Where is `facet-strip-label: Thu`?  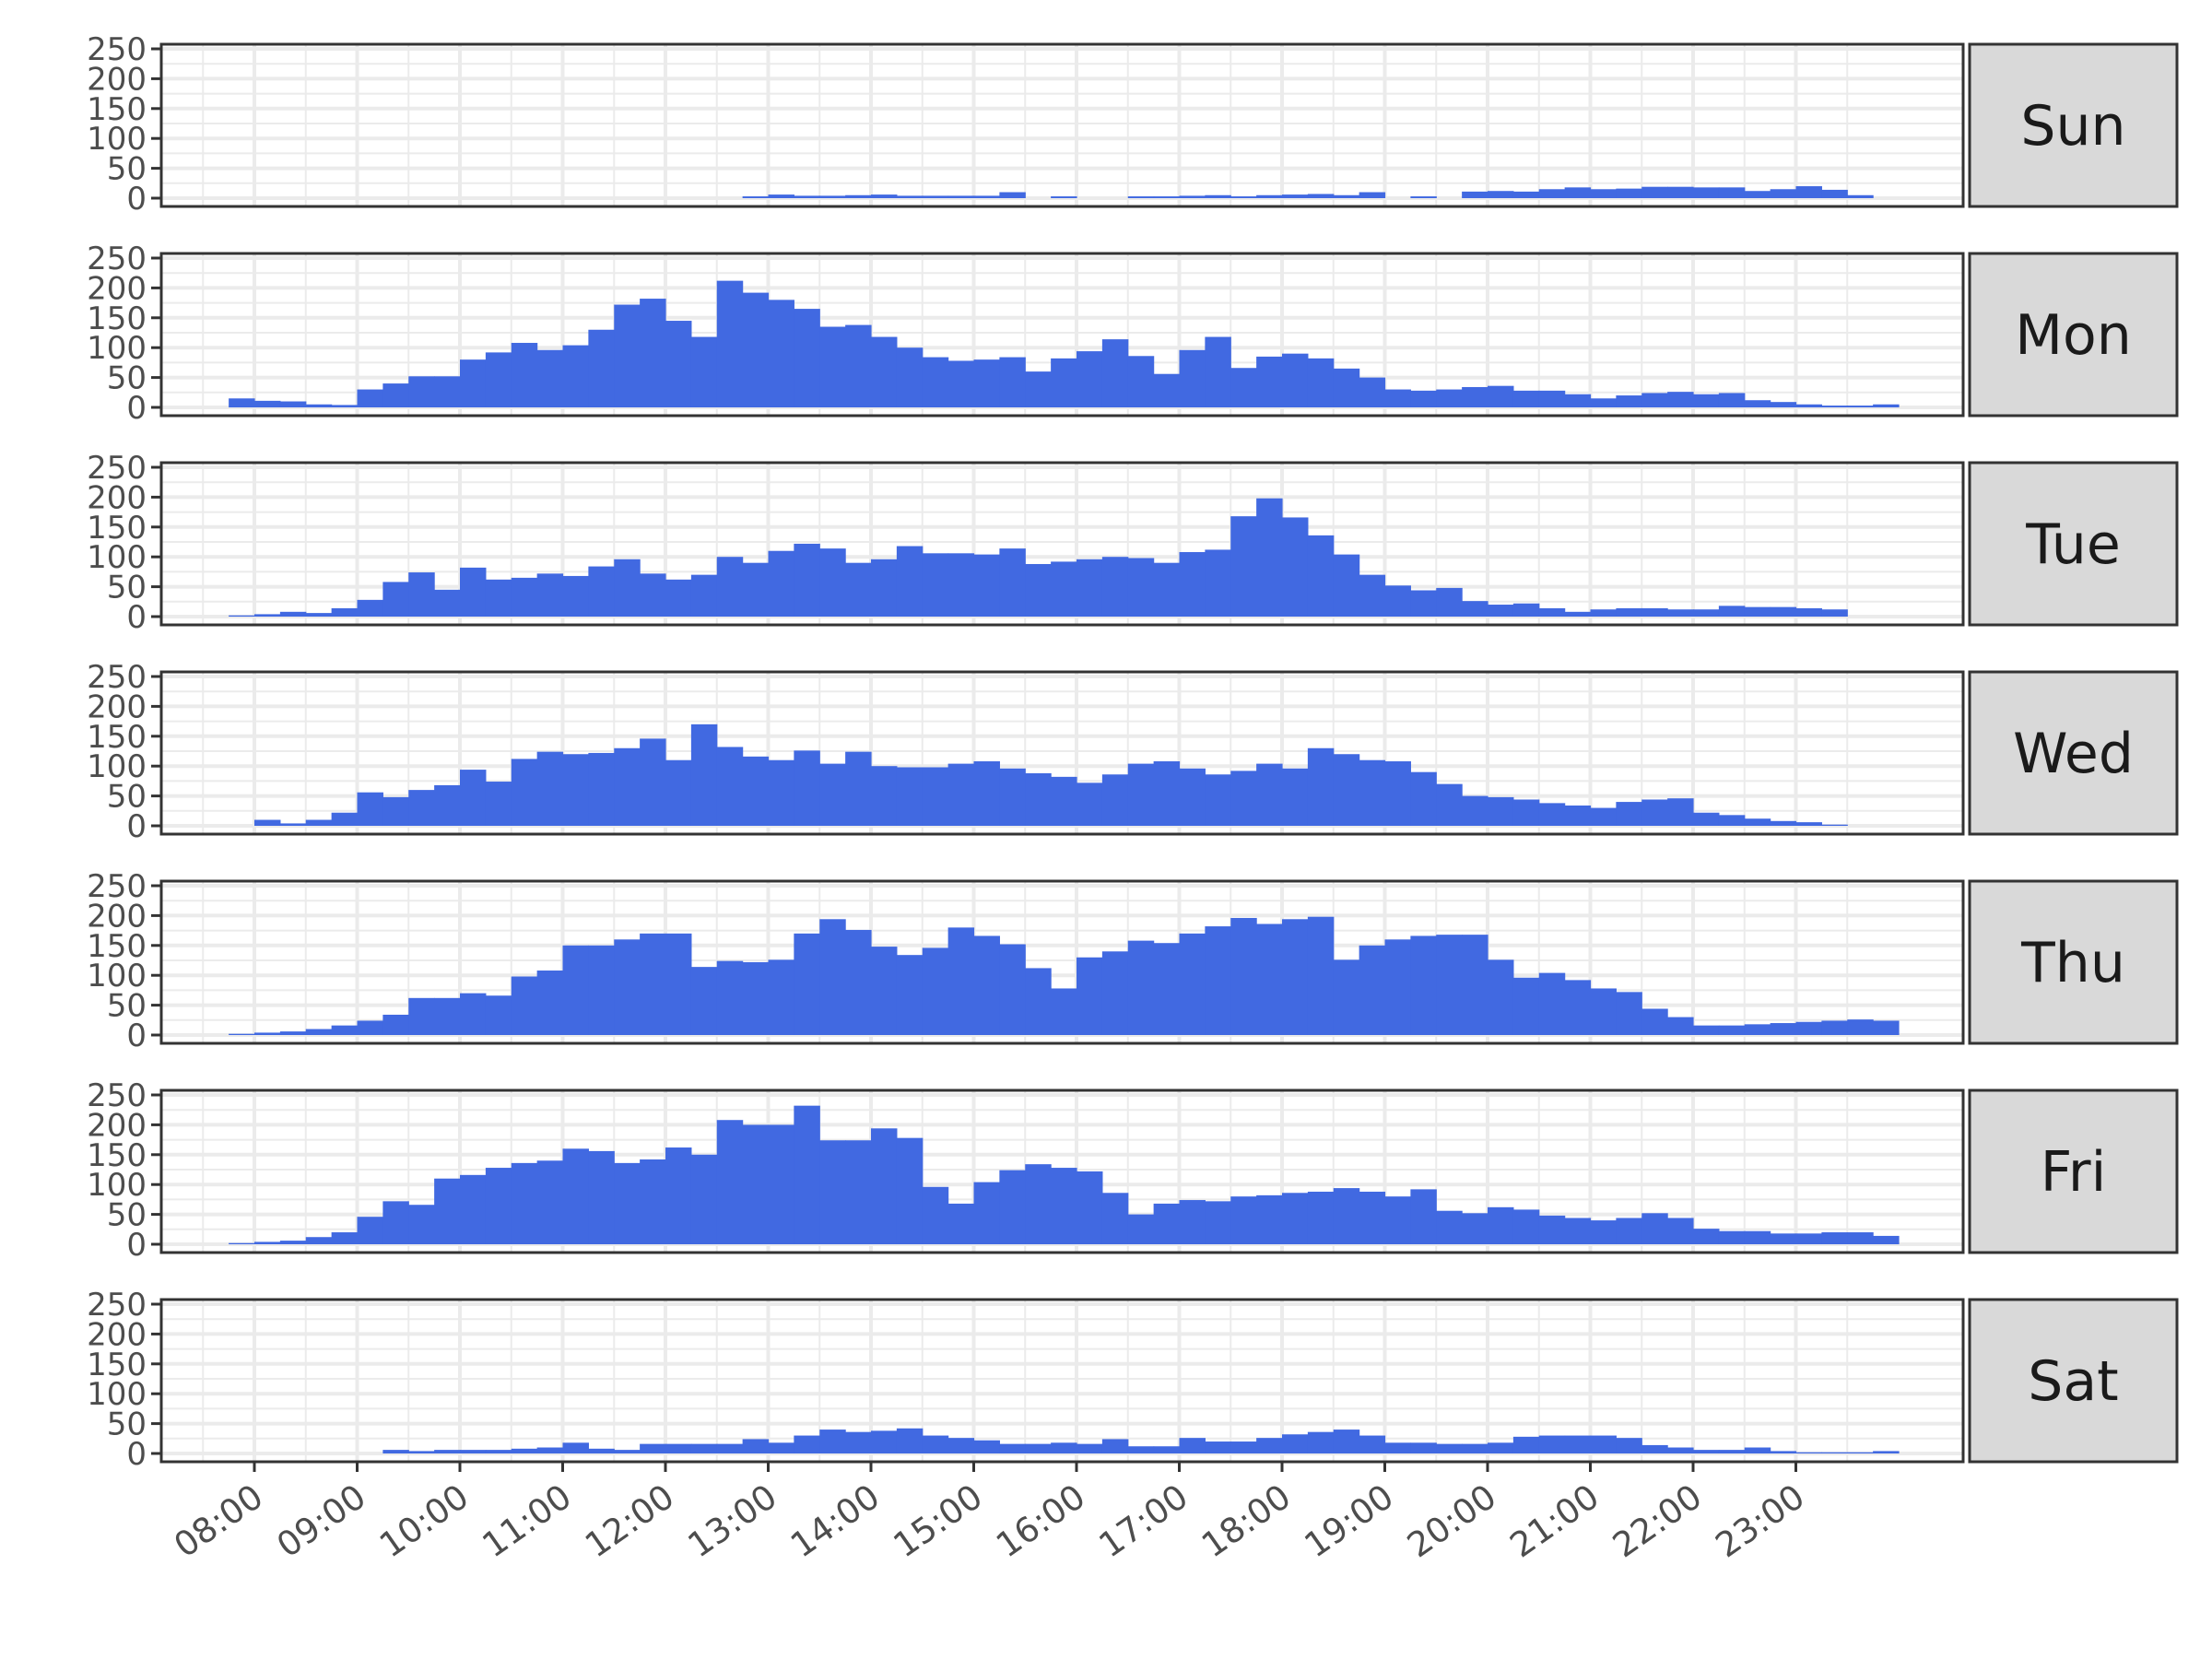 facet-strip-label: Thu is located at coordinates (2072, 963).